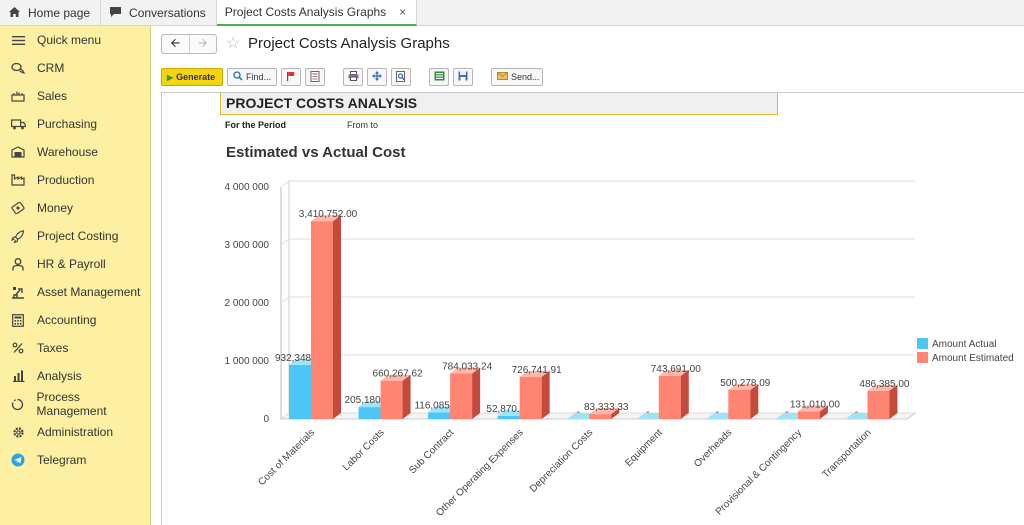  I want to click on flag-icon, so click(291, 77).